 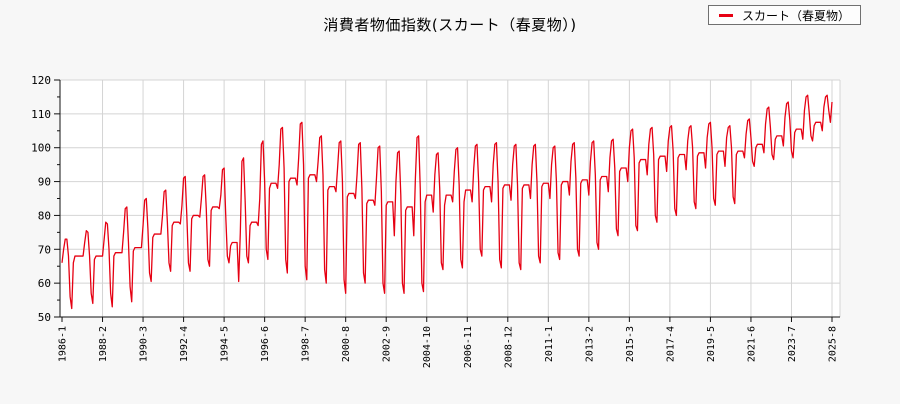 What do you see at coordinates (225, 344) in the screenshot?
I see `x-tick-label: 1994-5` at bounding box center [225, 344].